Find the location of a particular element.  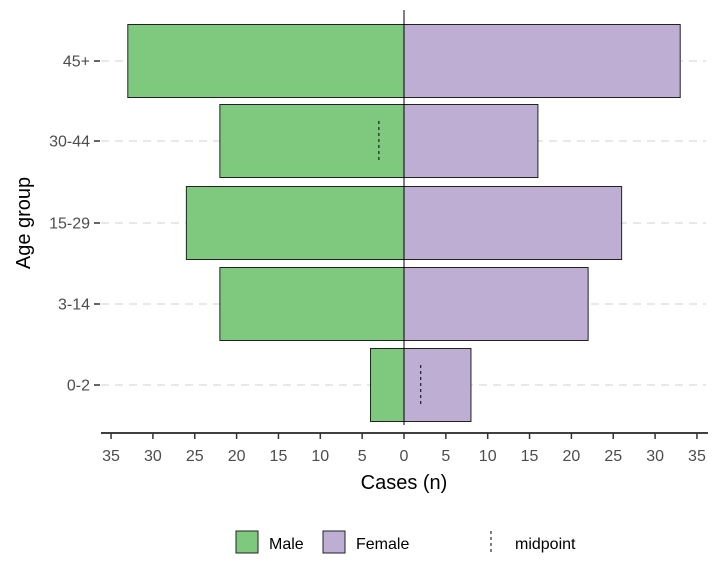

y-axis: 0-2 3-14 15-29 30-44 45+ is located at coordinates (74, 224).